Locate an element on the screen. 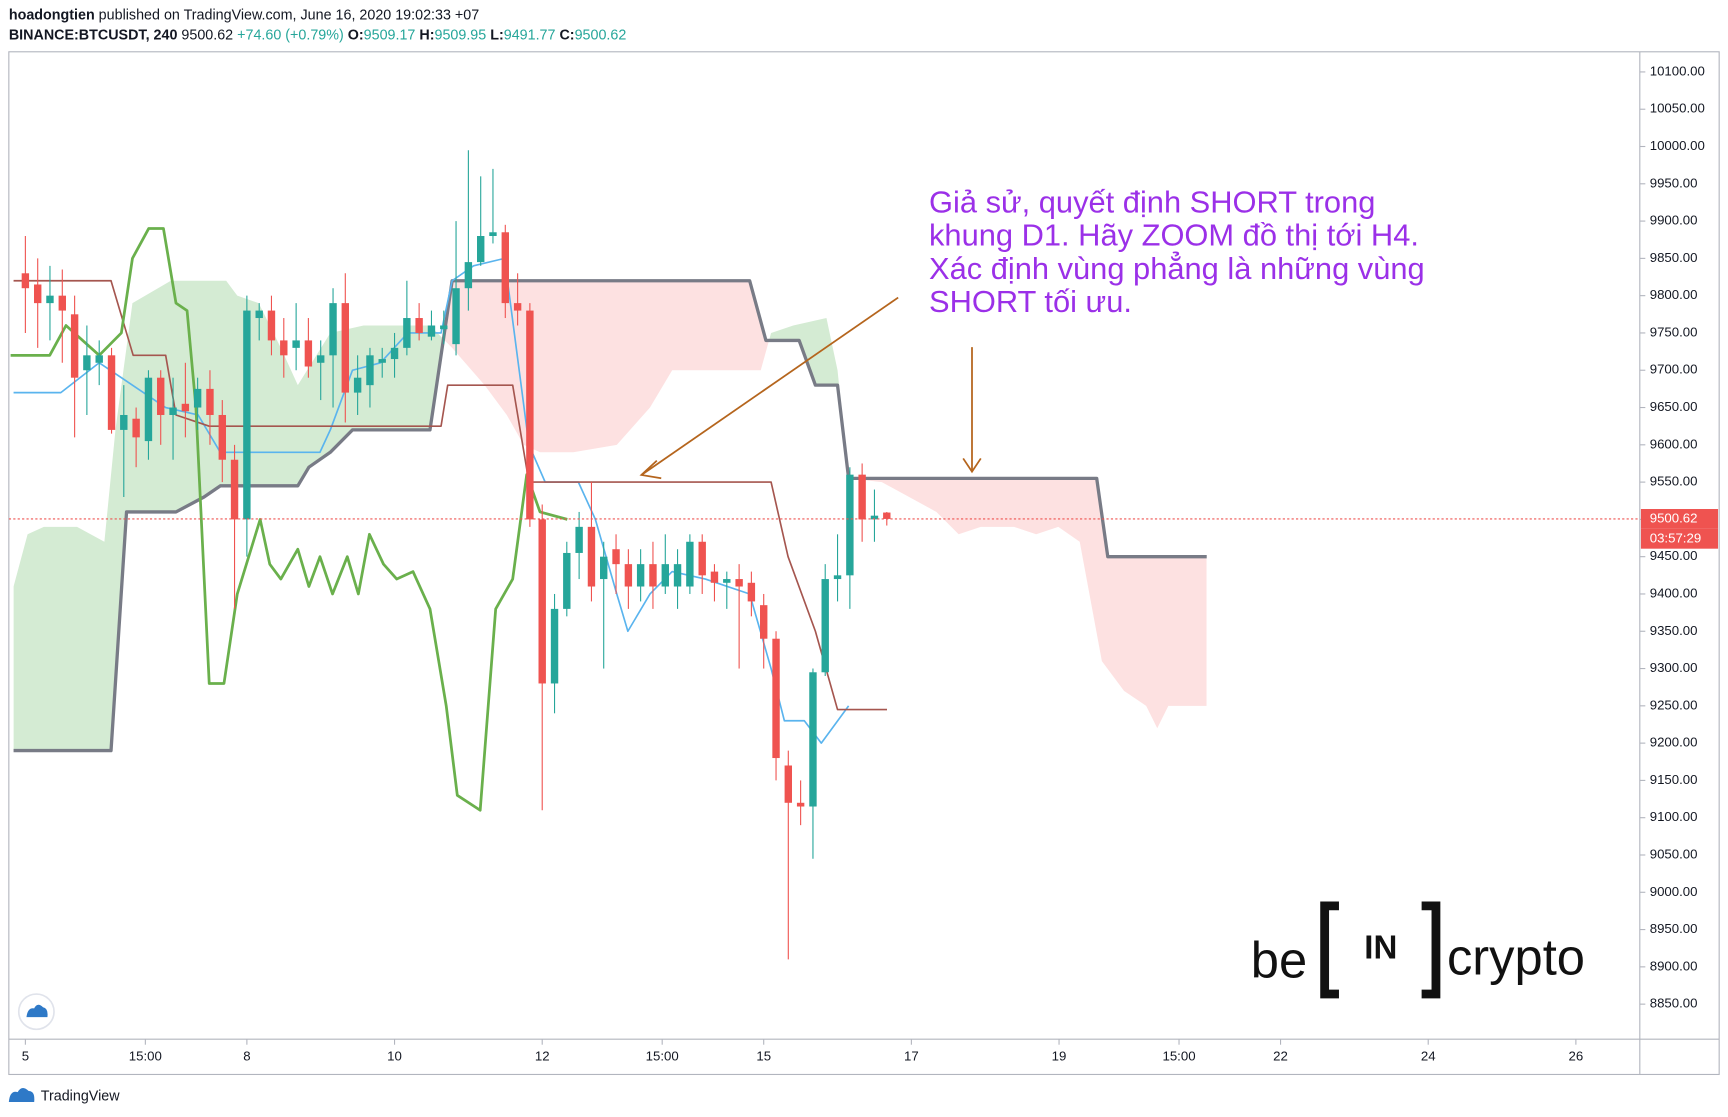  watermark-be: be is located at coordinates (1279, 960).